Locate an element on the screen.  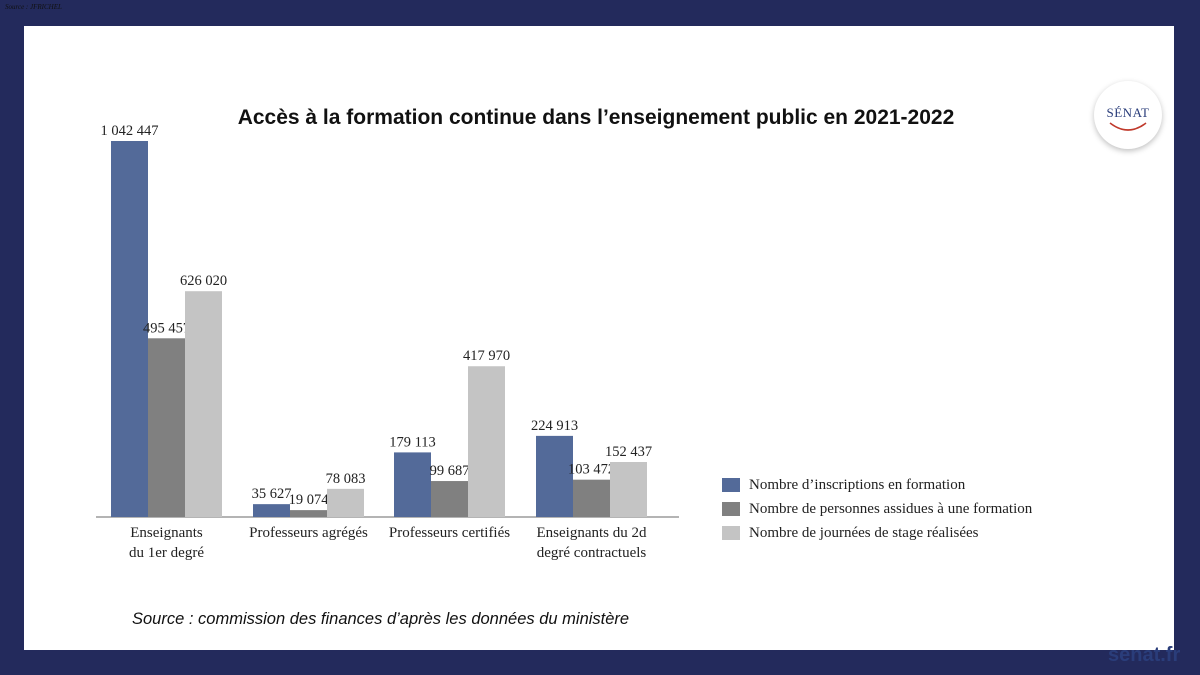
data-label: 35 627 is located at coordinates (272, 494).